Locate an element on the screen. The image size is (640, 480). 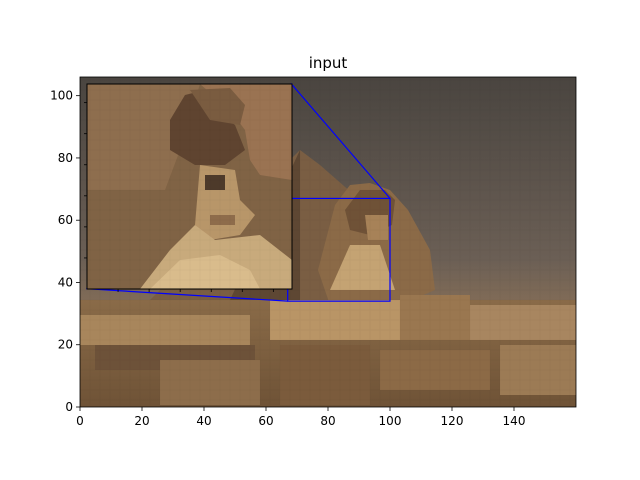
y-tick-label: 20 is located at coordinates (65, 345).